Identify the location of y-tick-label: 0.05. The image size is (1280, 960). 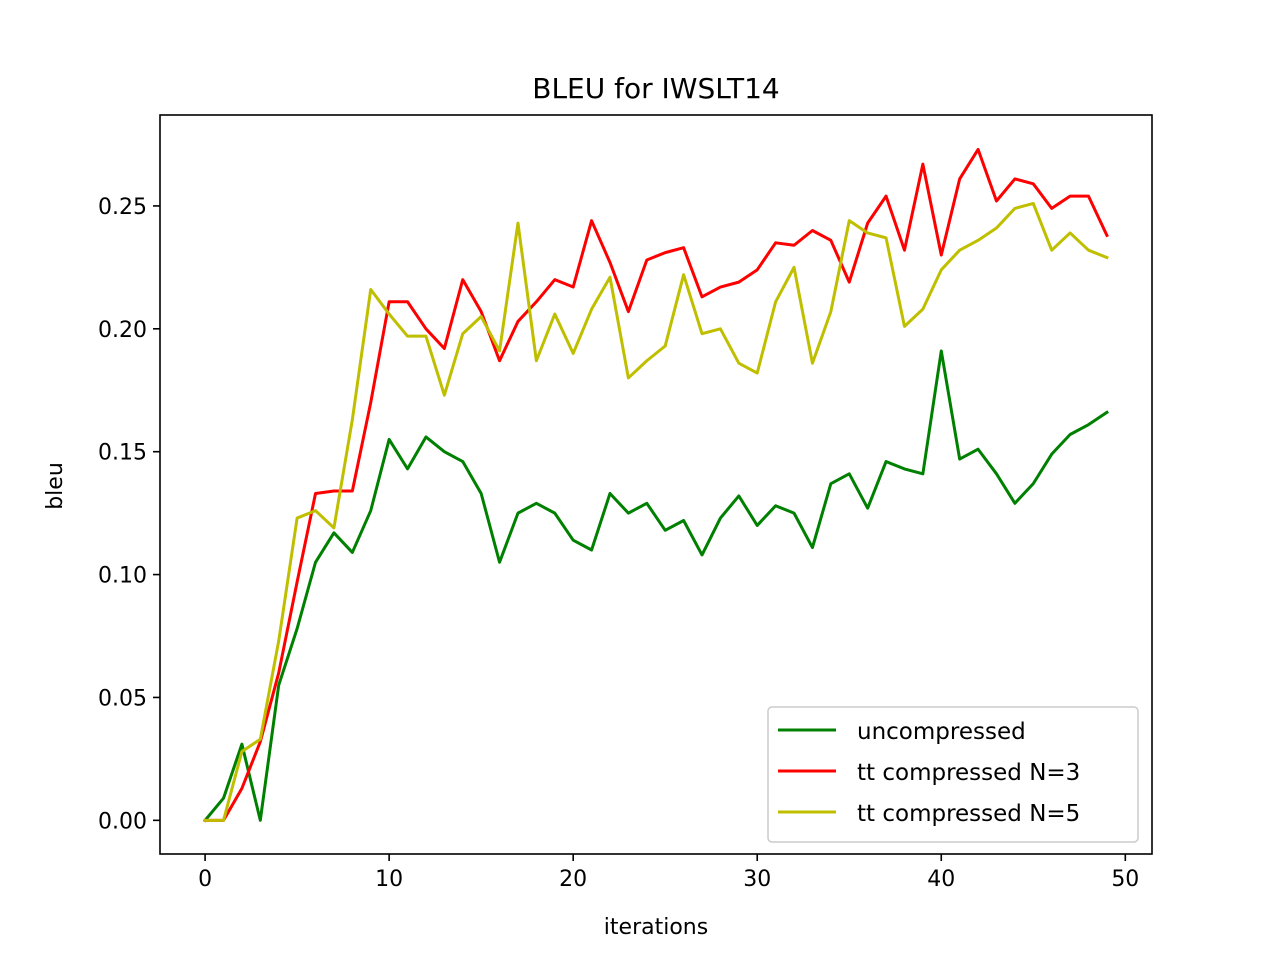
(122, 698).